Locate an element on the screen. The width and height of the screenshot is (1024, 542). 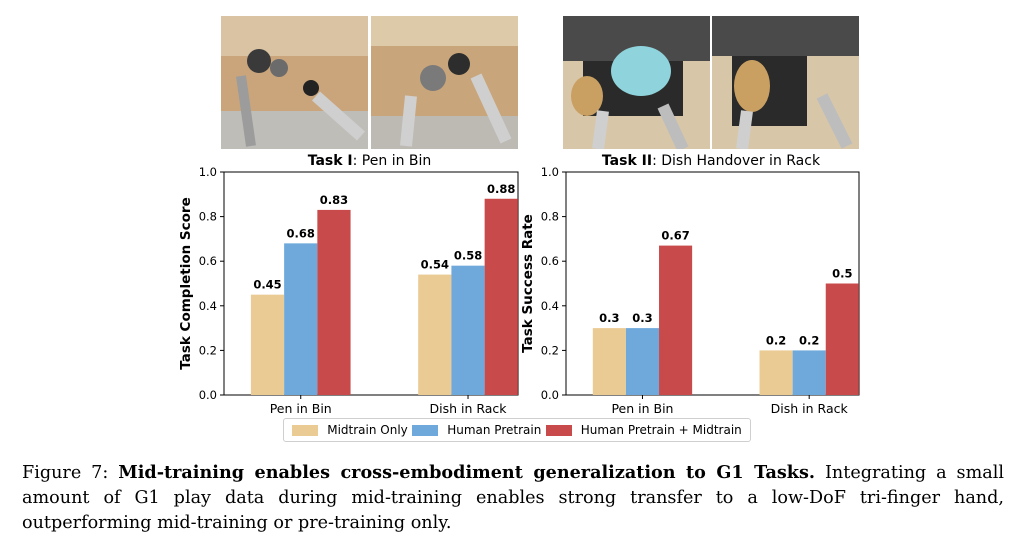
legend-item-midtrain: Midtrain Only is located at coordinates (350, 430).